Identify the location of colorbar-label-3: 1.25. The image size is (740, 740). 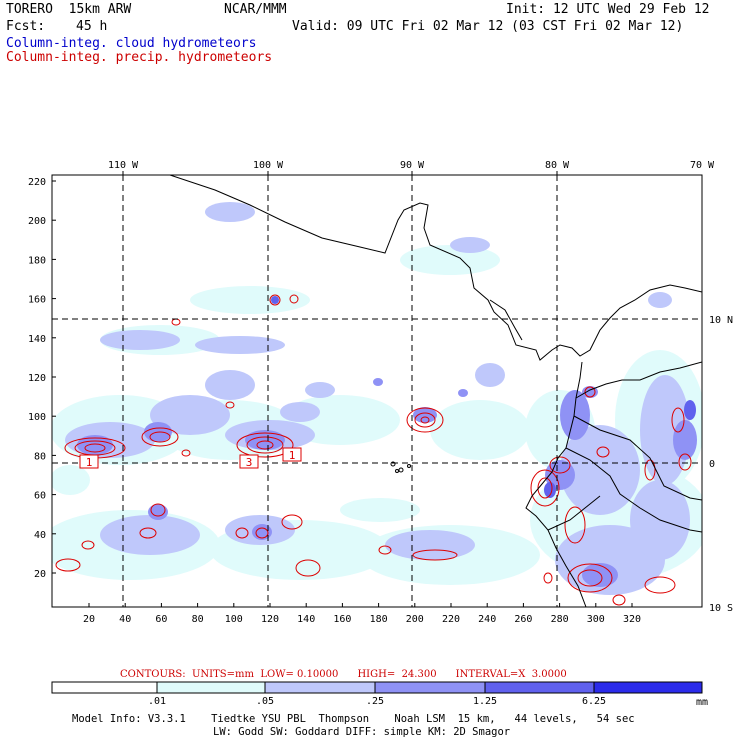
(485, 701).